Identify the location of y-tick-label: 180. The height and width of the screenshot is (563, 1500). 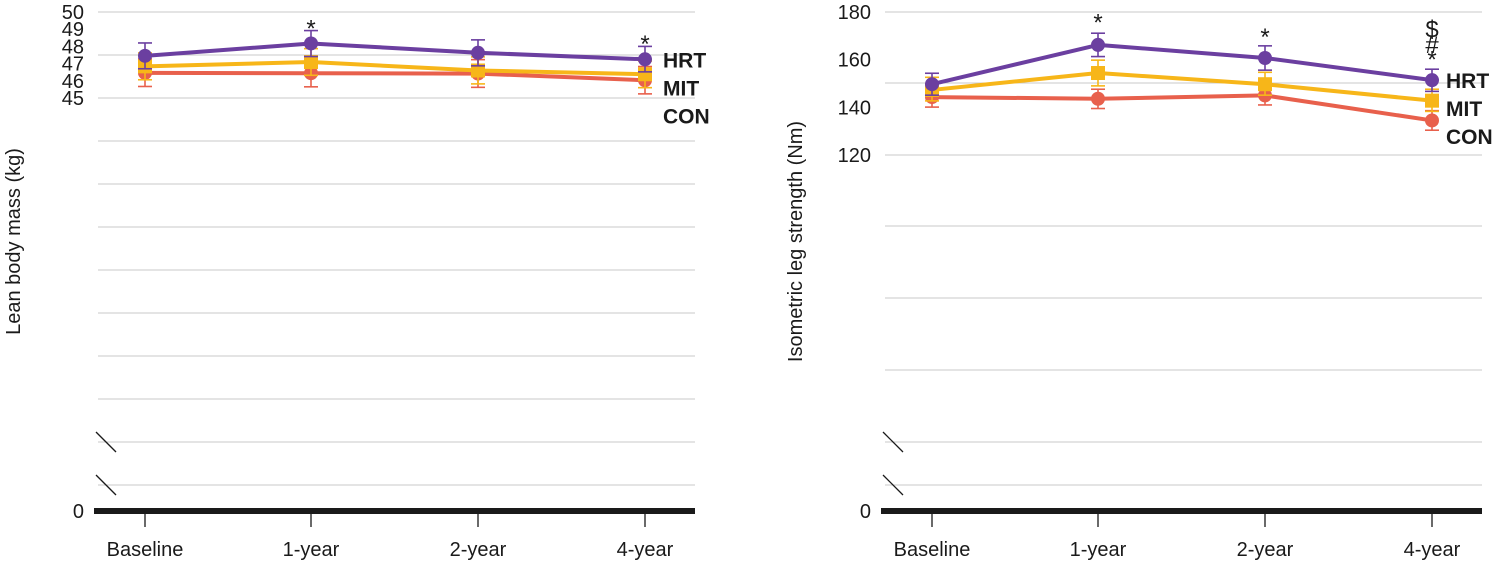
(854, 13).